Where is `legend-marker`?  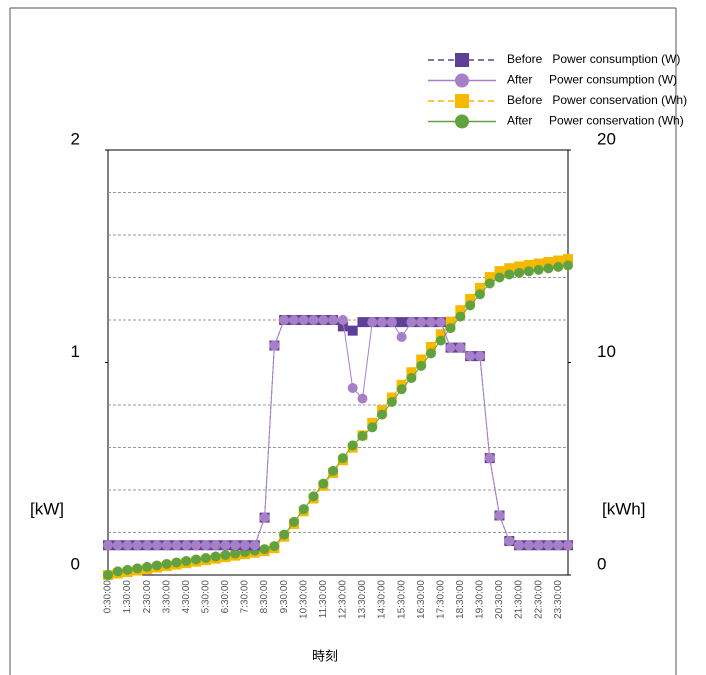
legend-marker is located at coordinates (462, 121).